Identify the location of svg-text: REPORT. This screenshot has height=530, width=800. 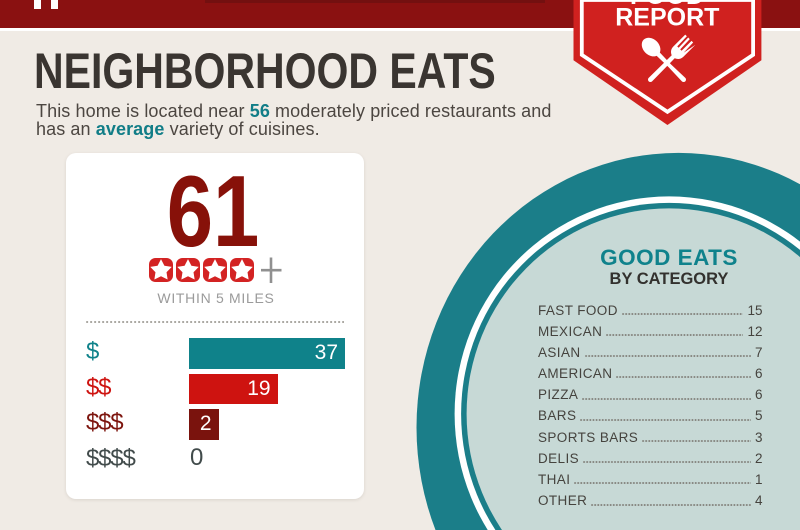
(667, 17).